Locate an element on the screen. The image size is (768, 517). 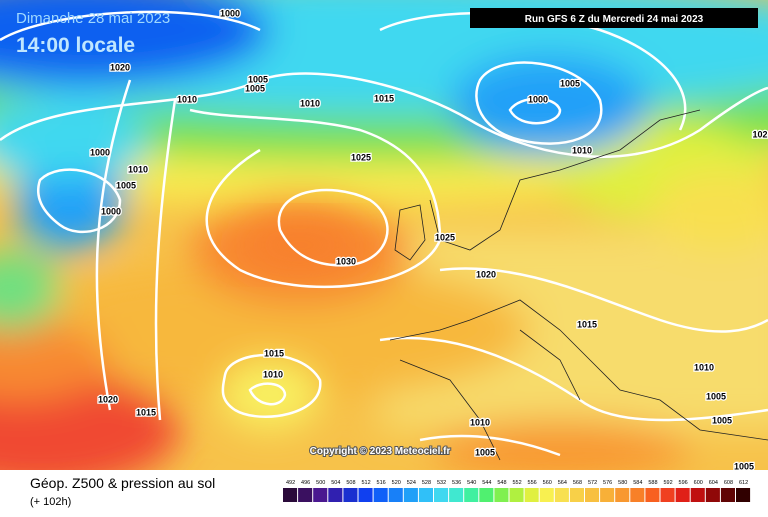
colorbar-label: 492 is located at coordinates (290, 483).